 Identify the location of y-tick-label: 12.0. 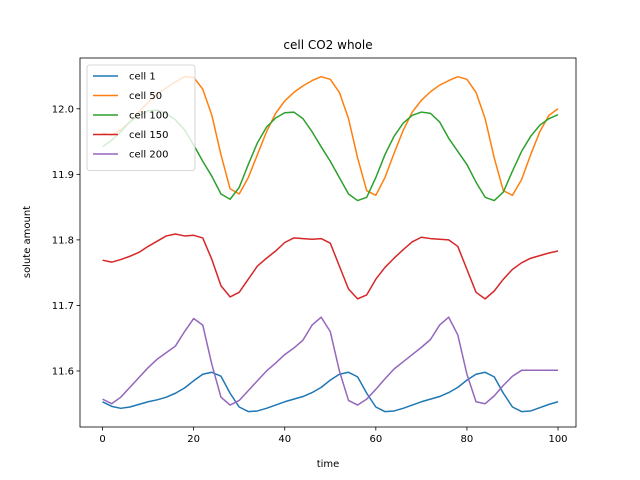
(63, 109).